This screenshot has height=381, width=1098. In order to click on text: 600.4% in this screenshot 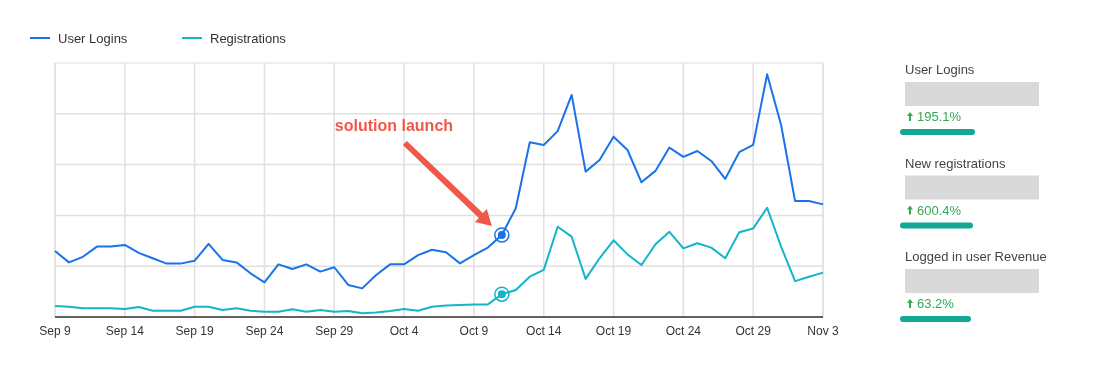, I will do `click(939, 210)`.